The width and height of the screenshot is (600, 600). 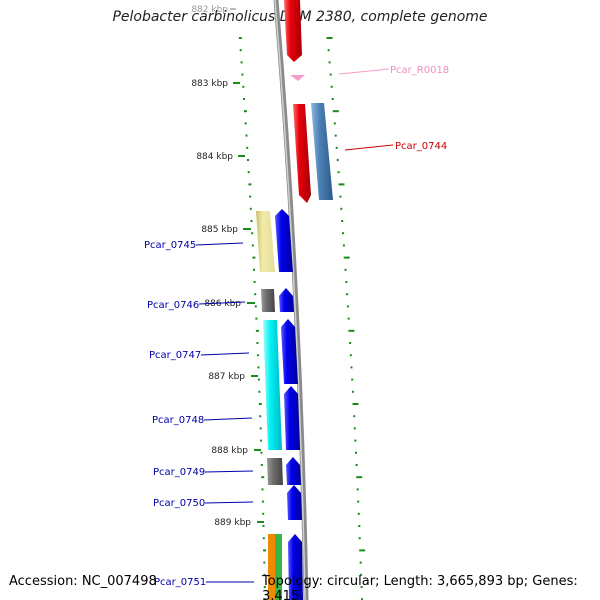 I want to click on label-pcar-0748: Pcar_0748, so click(x=178, y=420).